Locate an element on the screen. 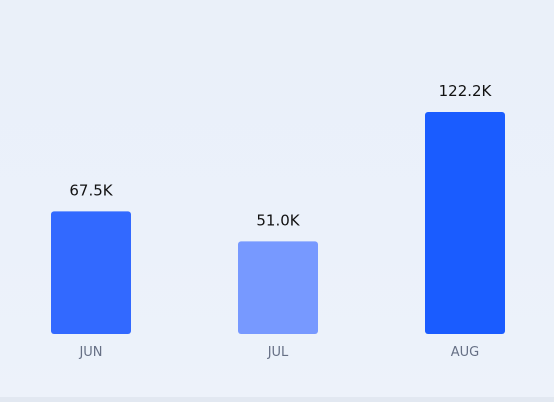 This screenshot has width=554, height=402. bottom-divider is located at coordinates (277, 399).